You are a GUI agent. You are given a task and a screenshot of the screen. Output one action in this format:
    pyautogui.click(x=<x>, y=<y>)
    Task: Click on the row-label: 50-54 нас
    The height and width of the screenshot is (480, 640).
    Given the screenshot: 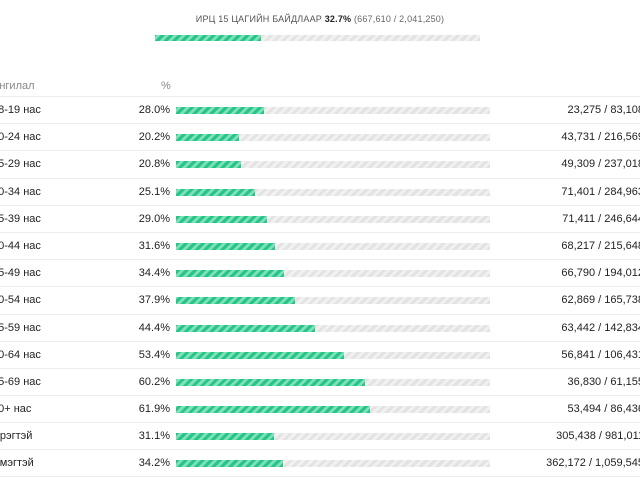 What is the action you would take?
    pyautogui.click(x=20, y=300)
    